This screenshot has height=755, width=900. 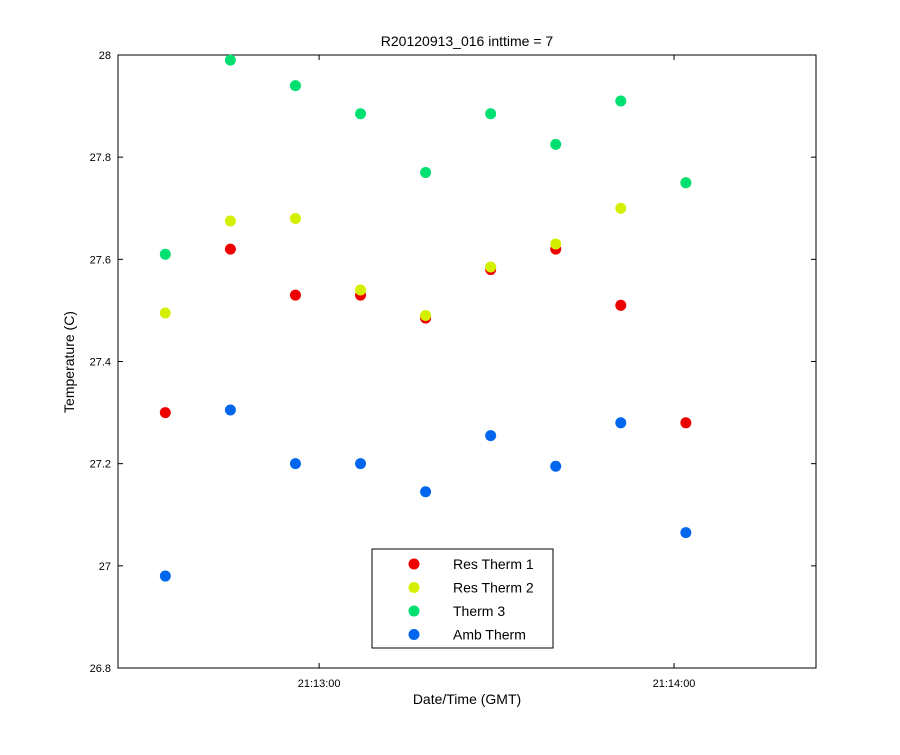 What do you see at coordinates (319, 684) in the screenshot?
I see `x-tick-label: 21:13:00` at bounding box center [319, 684].